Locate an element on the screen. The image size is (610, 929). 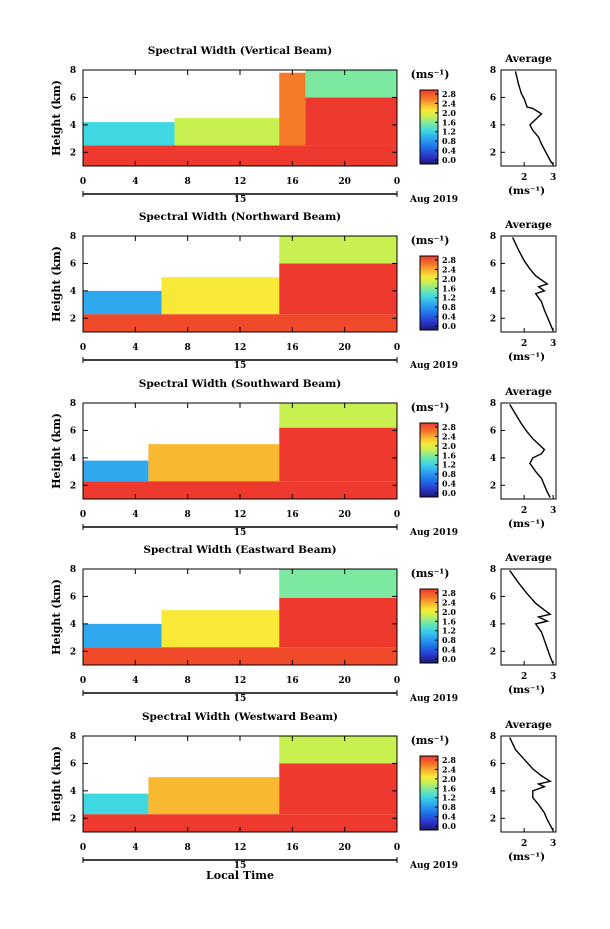
average-profile-line is located at coordinates (534, 118).